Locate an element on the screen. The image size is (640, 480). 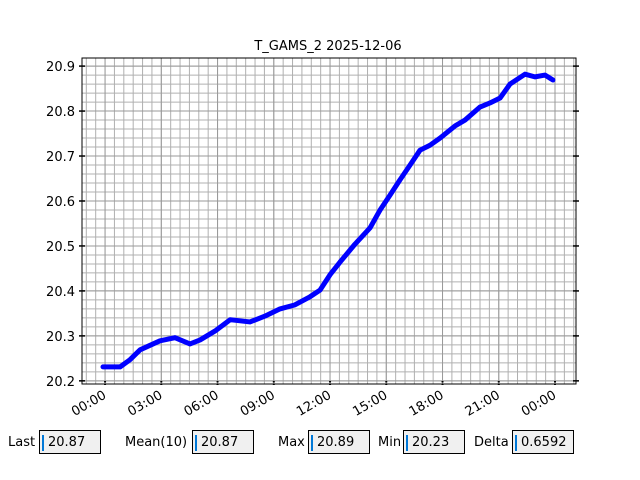
field-label: Max is located at coordinates (291, 442).